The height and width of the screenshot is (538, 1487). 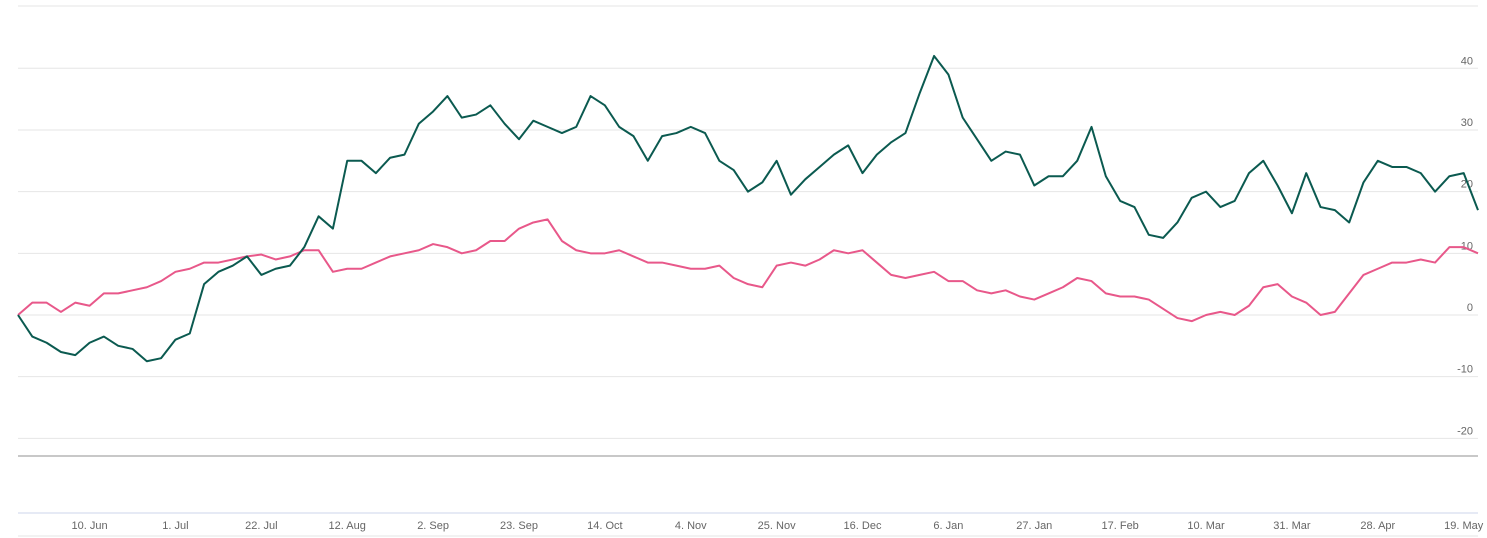 What do you see at coordinates (175, 526) in the screenshot?
I see `x-tick-label: 1. Jul` at bounding box center [175, 526].